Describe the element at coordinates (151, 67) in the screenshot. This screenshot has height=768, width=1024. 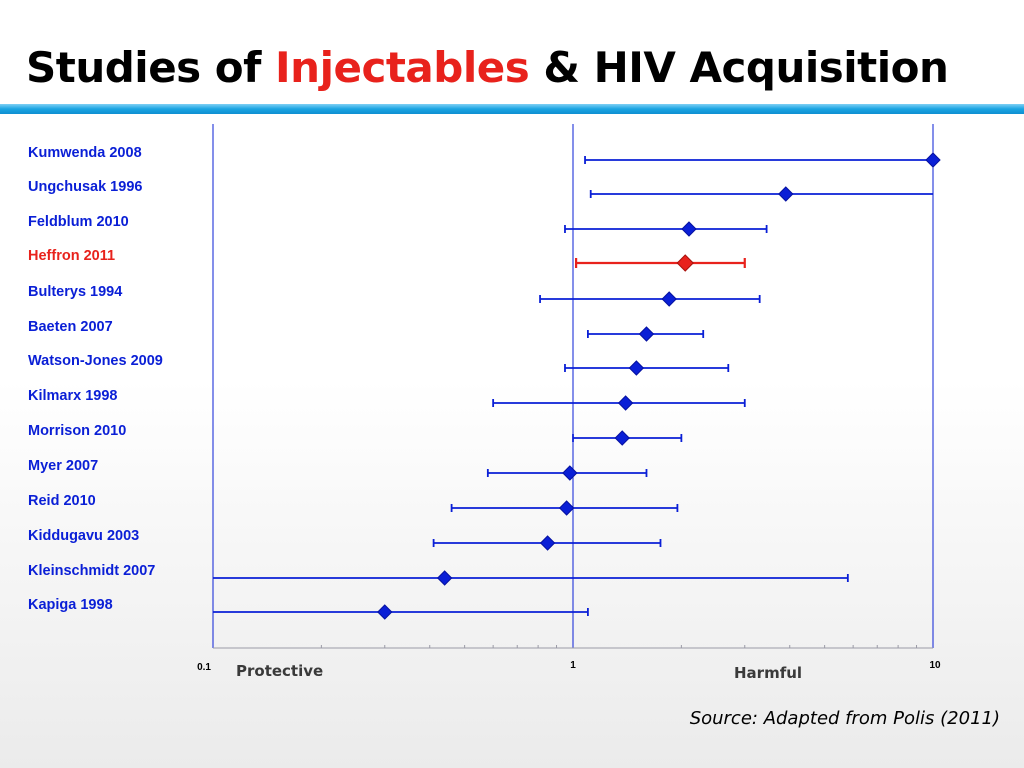
I see `title-part-1: Studies of` at that location.